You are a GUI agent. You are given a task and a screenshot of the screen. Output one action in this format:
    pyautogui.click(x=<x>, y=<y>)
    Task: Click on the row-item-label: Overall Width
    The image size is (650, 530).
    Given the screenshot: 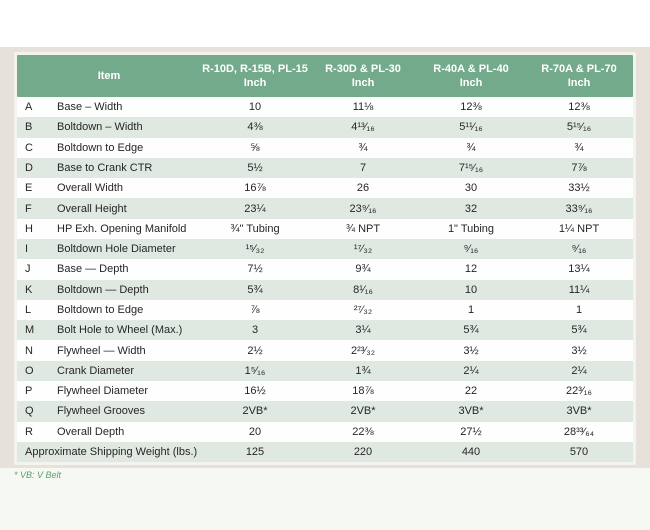 What is the action you would take?
    pyautogui.click(x=90, y=188)
    